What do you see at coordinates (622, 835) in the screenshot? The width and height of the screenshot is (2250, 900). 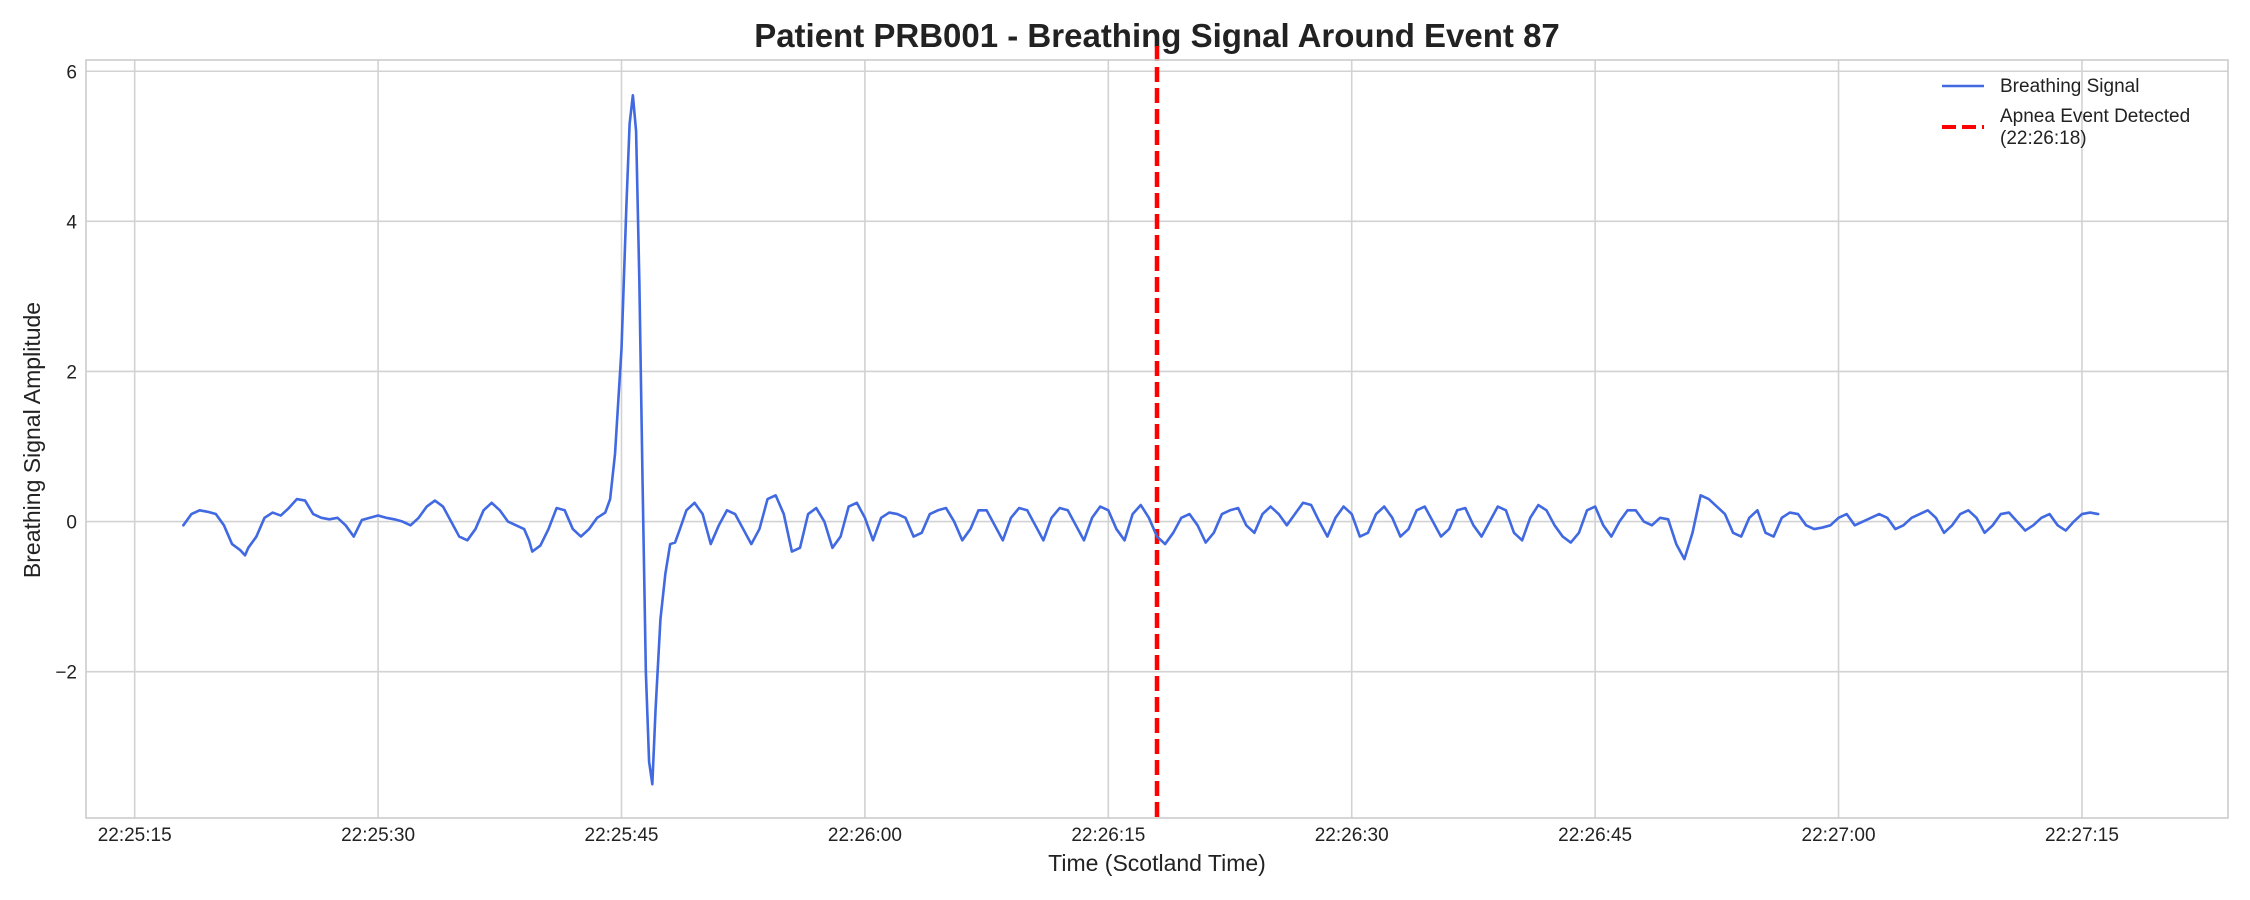 I see `x-tick-label: 22:25:45` at bounding box center [622, 835].